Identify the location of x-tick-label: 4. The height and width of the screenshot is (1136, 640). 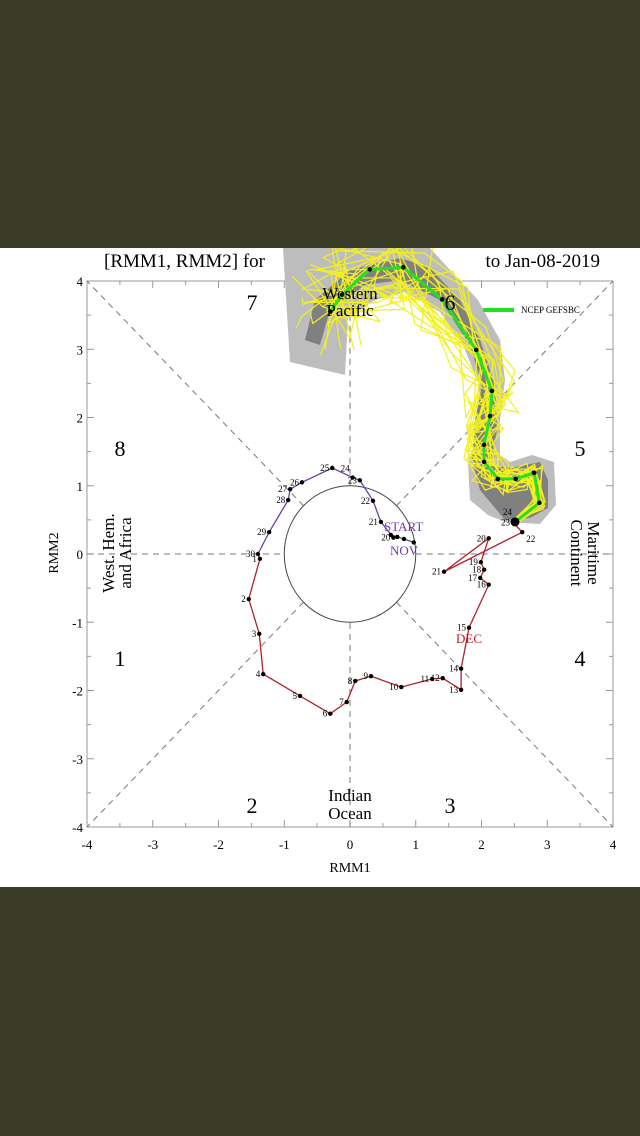
(613, 844).